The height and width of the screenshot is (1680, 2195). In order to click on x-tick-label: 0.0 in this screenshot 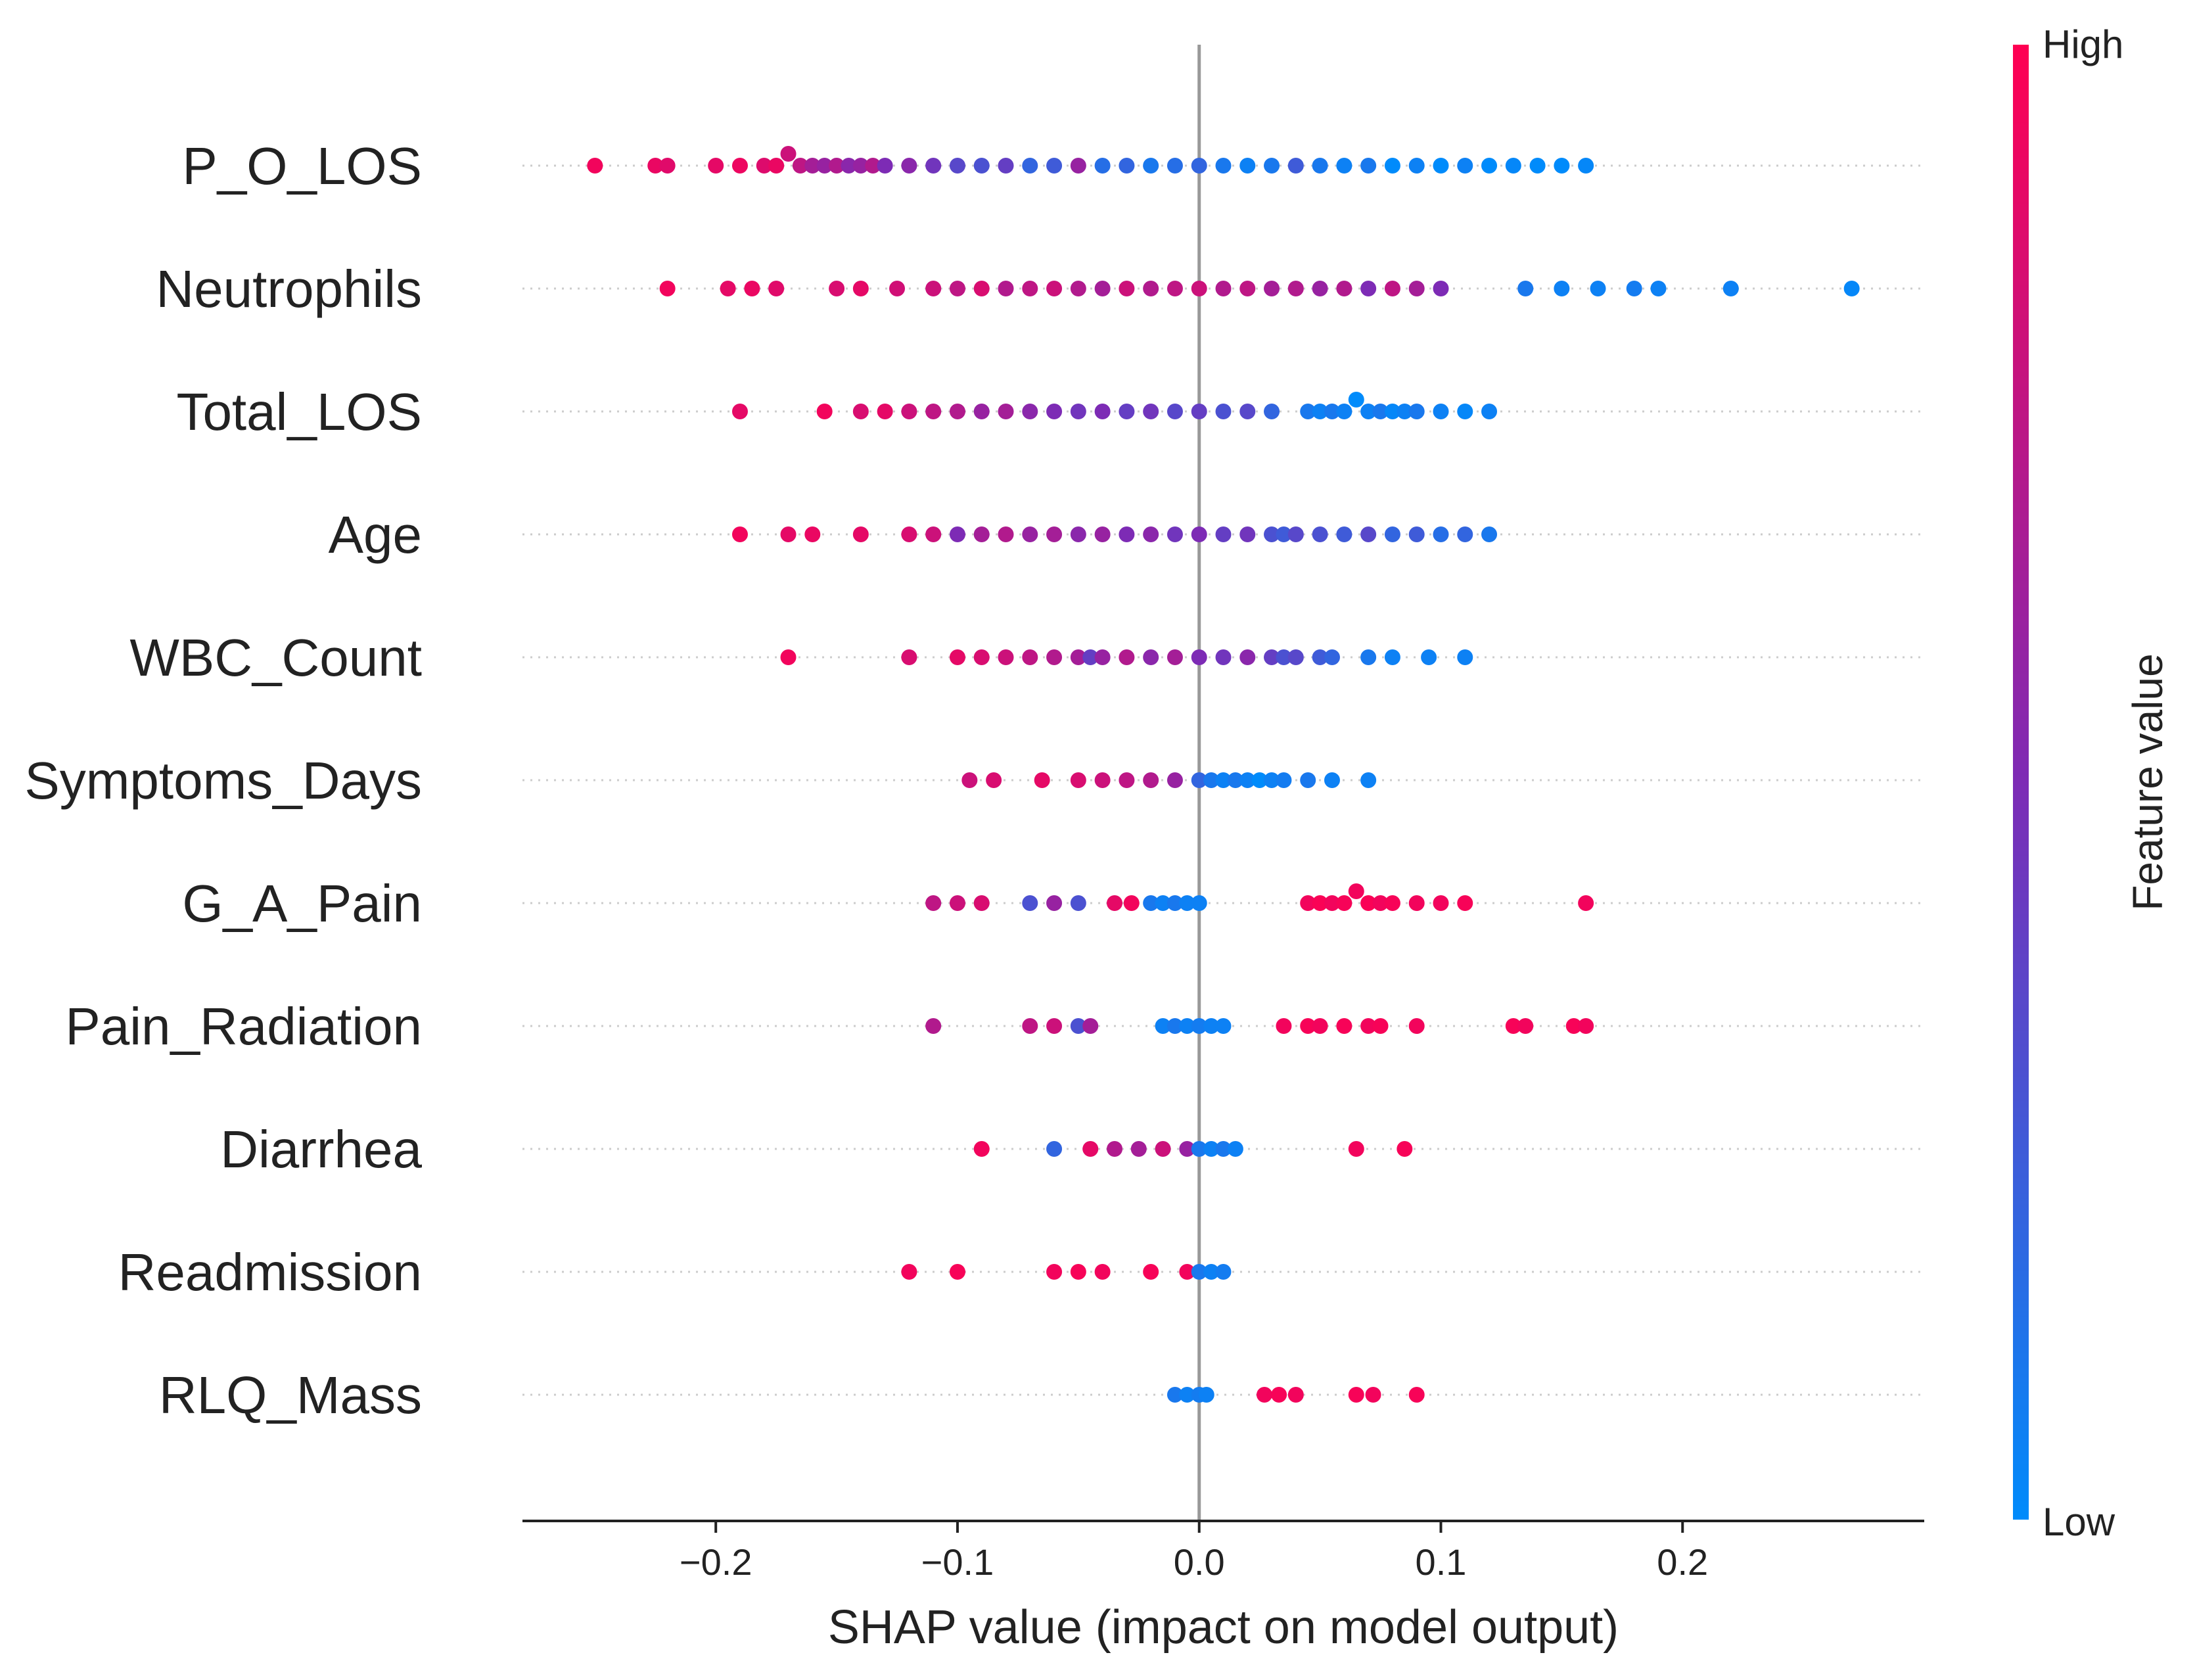, I will do `click(1199, 1562)`.